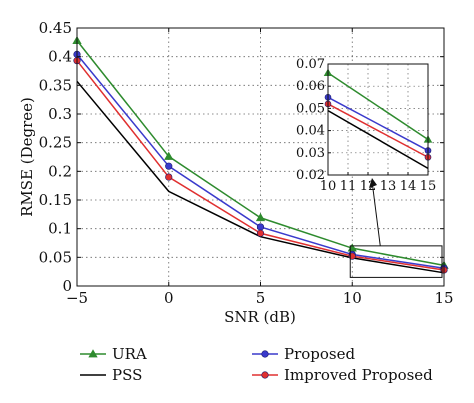 This screenshot has height=403, width=474. I want to click on inset-y-tick-label: 0.04, so click(310, 131).